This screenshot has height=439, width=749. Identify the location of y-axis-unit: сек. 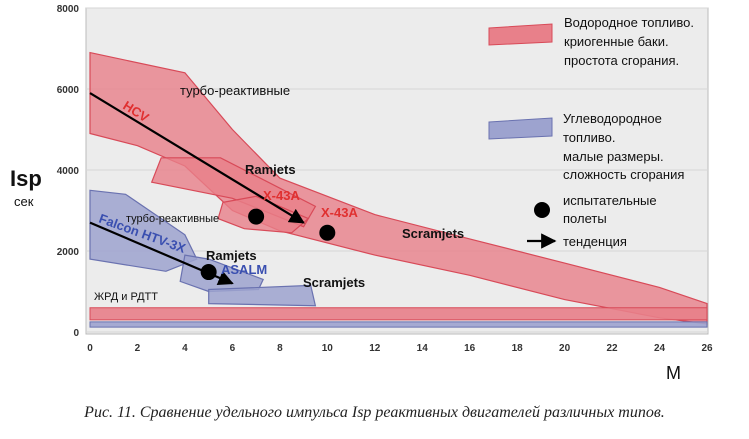
(24, 201).